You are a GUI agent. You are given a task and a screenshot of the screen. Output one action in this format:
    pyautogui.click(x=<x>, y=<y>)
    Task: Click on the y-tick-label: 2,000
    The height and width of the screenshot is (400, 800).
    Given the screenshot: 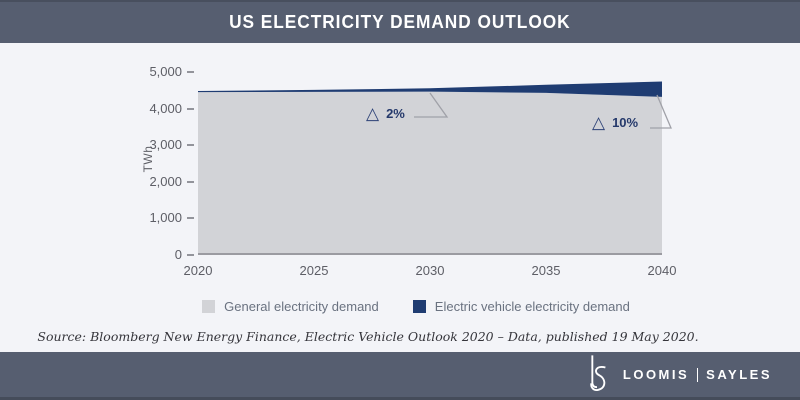 What is the action you would take?
    pyautogui.click(x=165, y=181)
    